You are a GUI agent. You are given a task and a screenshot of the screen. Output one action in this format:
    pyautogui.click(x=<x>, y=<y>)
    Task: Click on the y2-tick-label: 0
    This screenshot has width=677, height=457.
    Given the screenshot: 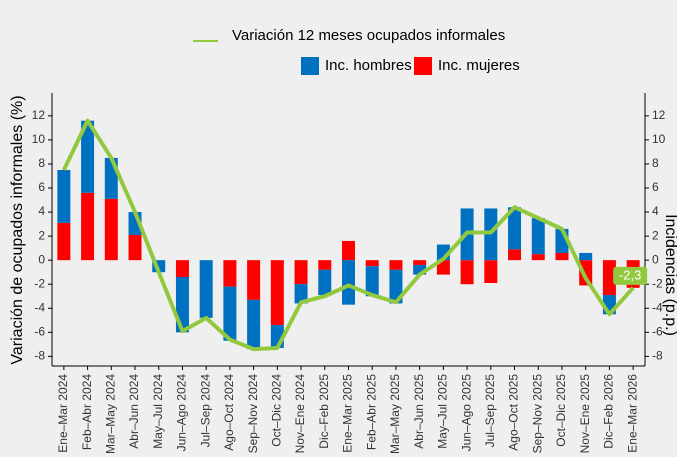 What is the action you would take?
    pyautogui.click(x=655, y=259)
    